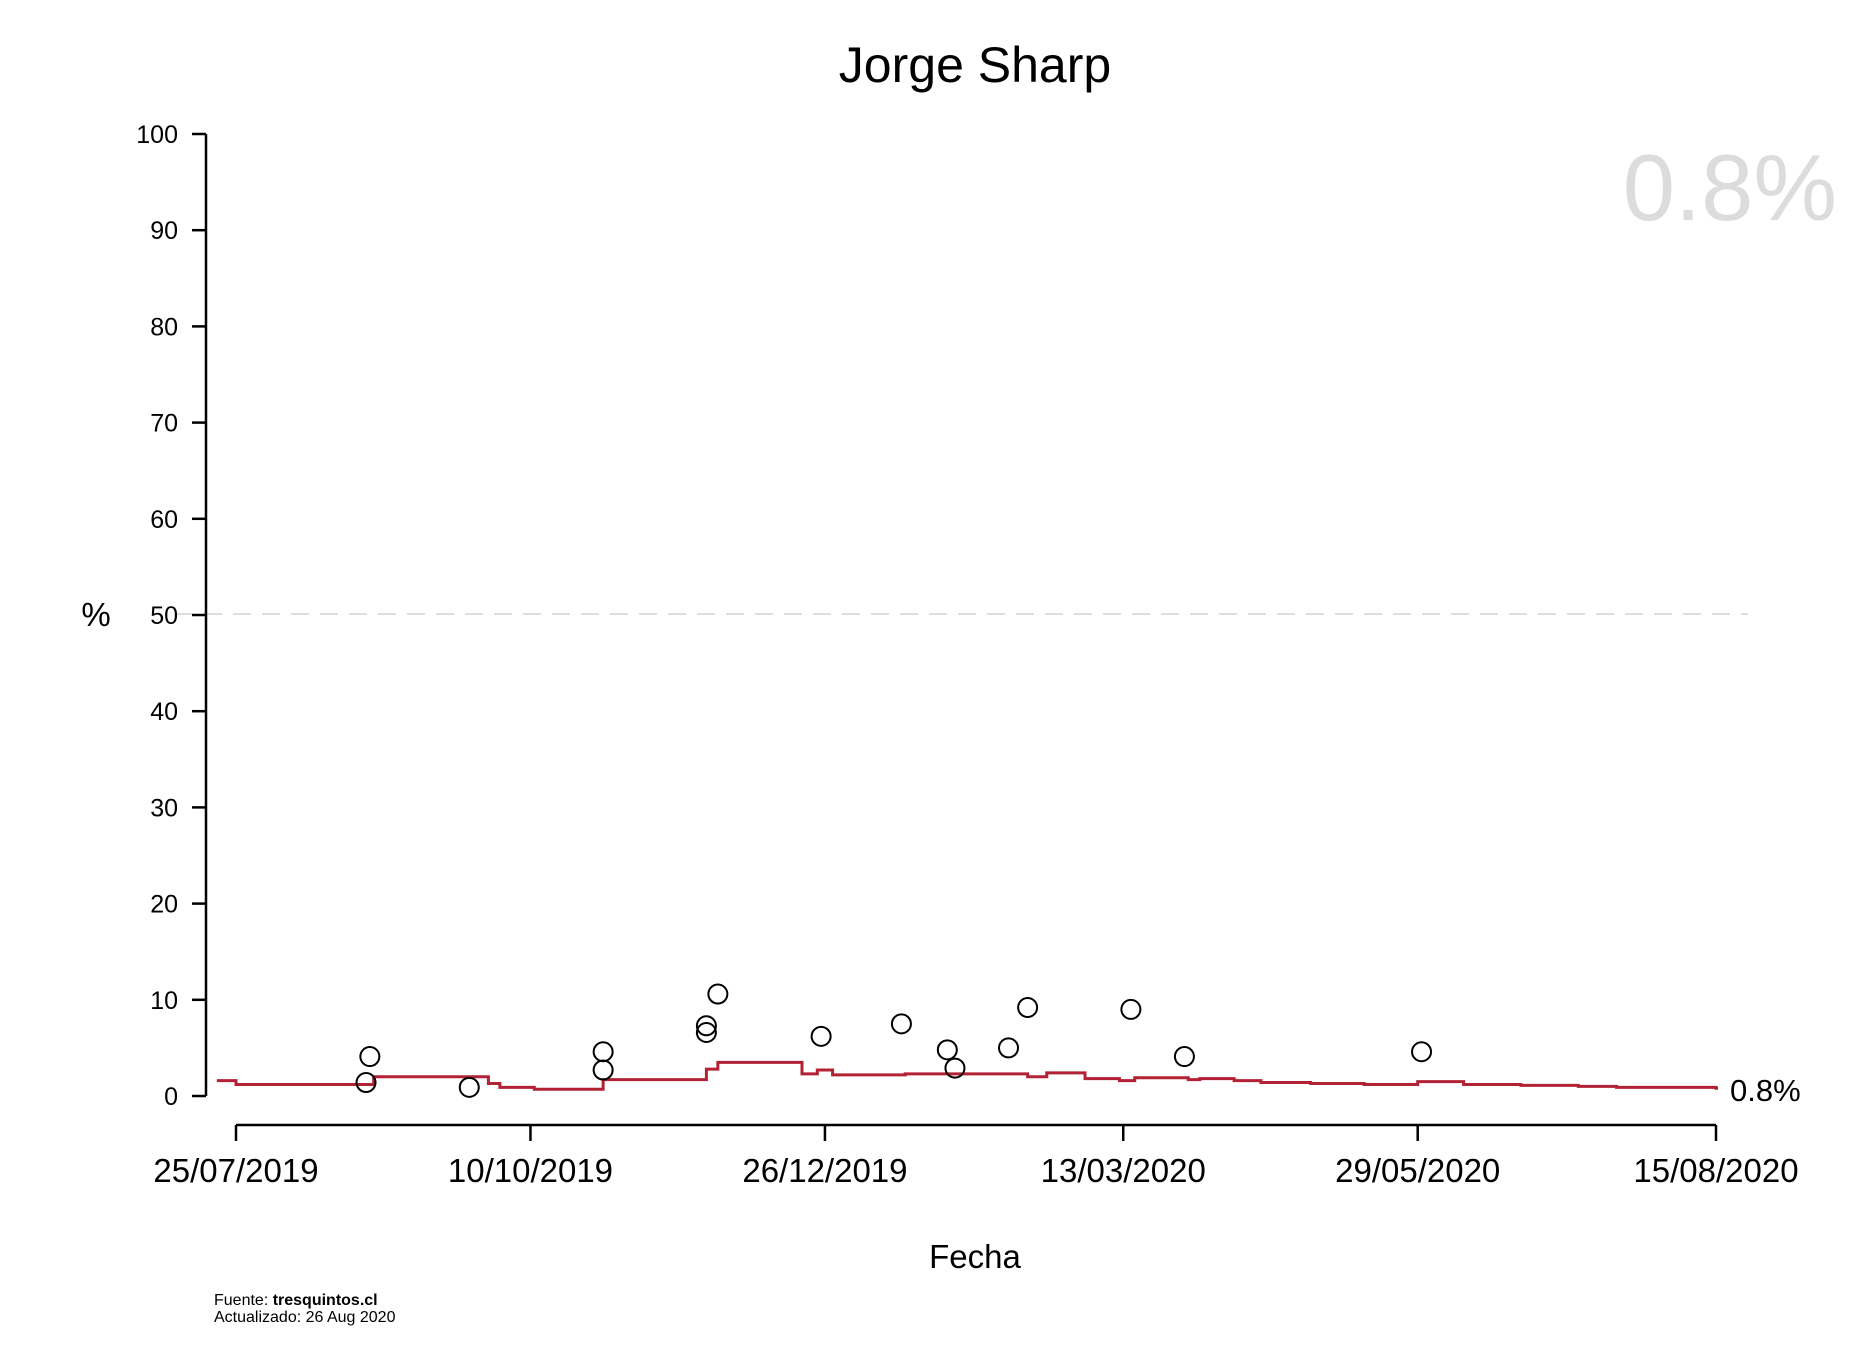 This screenshot has height=1354, width=1862. What do you see at coordinates (824, 1170) in the screenshot?
I see `x-tick-label: 26/12/2019` at bounding box center [824, 1170].